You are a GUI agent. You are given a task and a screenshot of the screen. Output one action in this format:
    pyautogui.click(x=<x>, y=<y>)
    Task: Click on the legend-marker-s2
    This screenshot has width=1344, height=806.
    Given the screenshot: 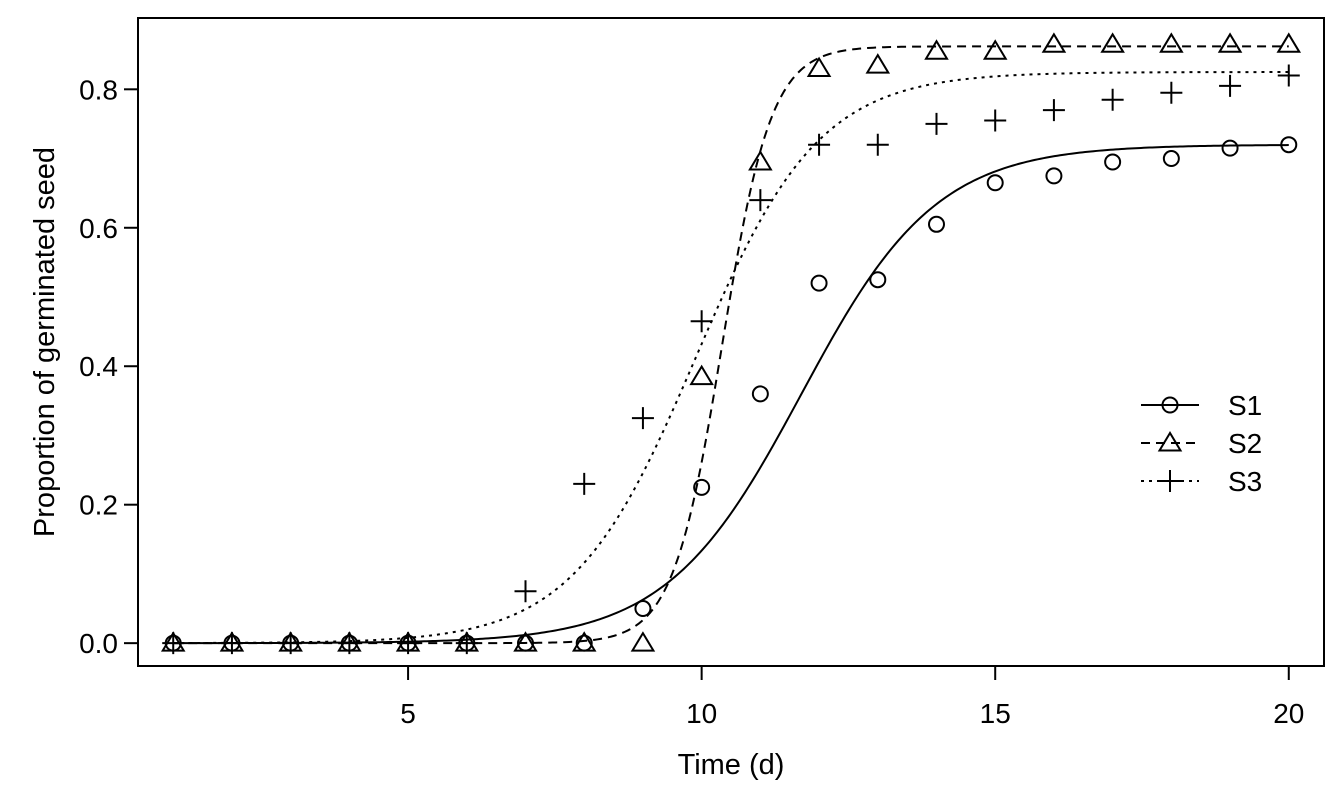 What is the action you would take?
    pyautogui.click(x=1170, y=441)
    